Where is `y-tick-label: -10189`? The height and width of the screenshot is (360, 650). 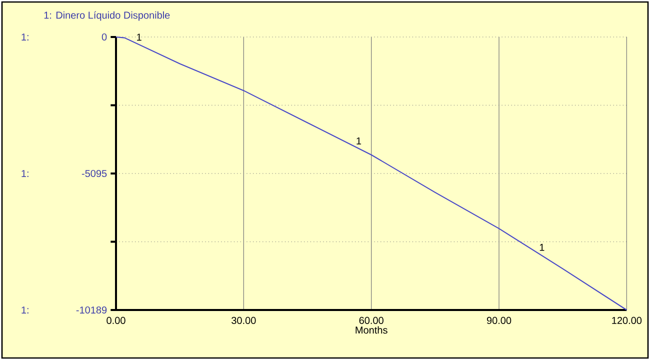
y-tick-label: -10189 is located at coordinates (91, 310).